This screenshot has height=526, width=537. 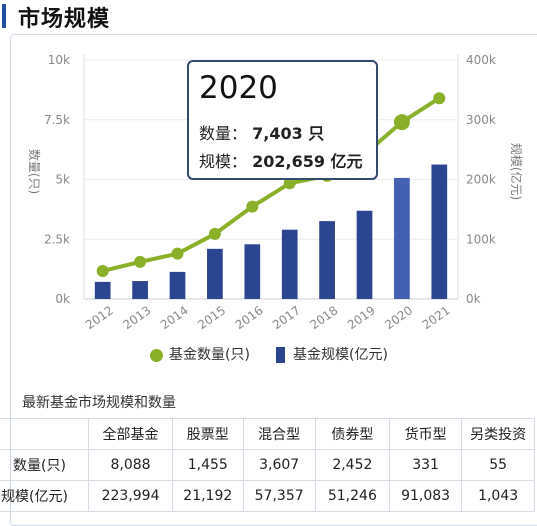 What do you see at coordinates (439, 98) in the screenshot?
I see `count-point-2021` at bounding box center [439, 98].